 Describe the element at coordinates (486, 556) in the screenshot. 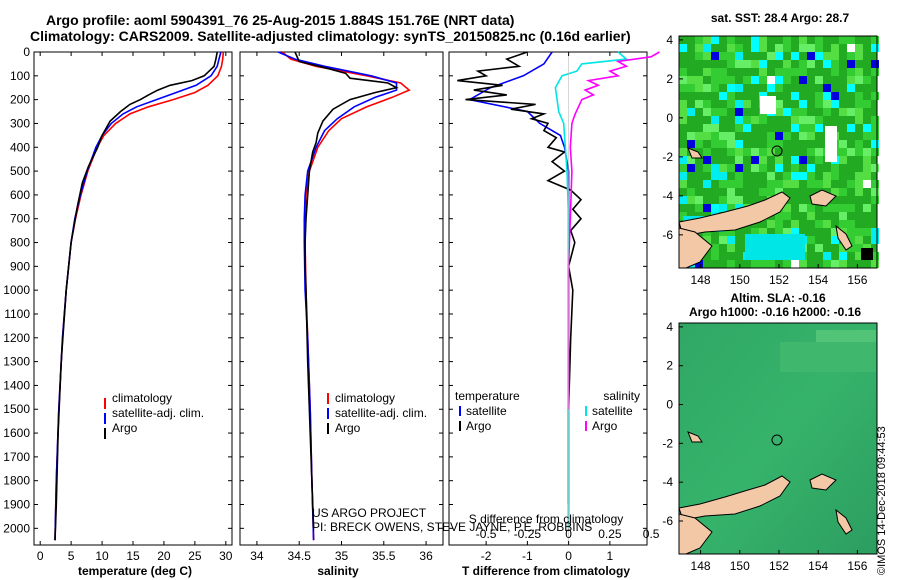

I see `x-tick-label: -2` at that location.